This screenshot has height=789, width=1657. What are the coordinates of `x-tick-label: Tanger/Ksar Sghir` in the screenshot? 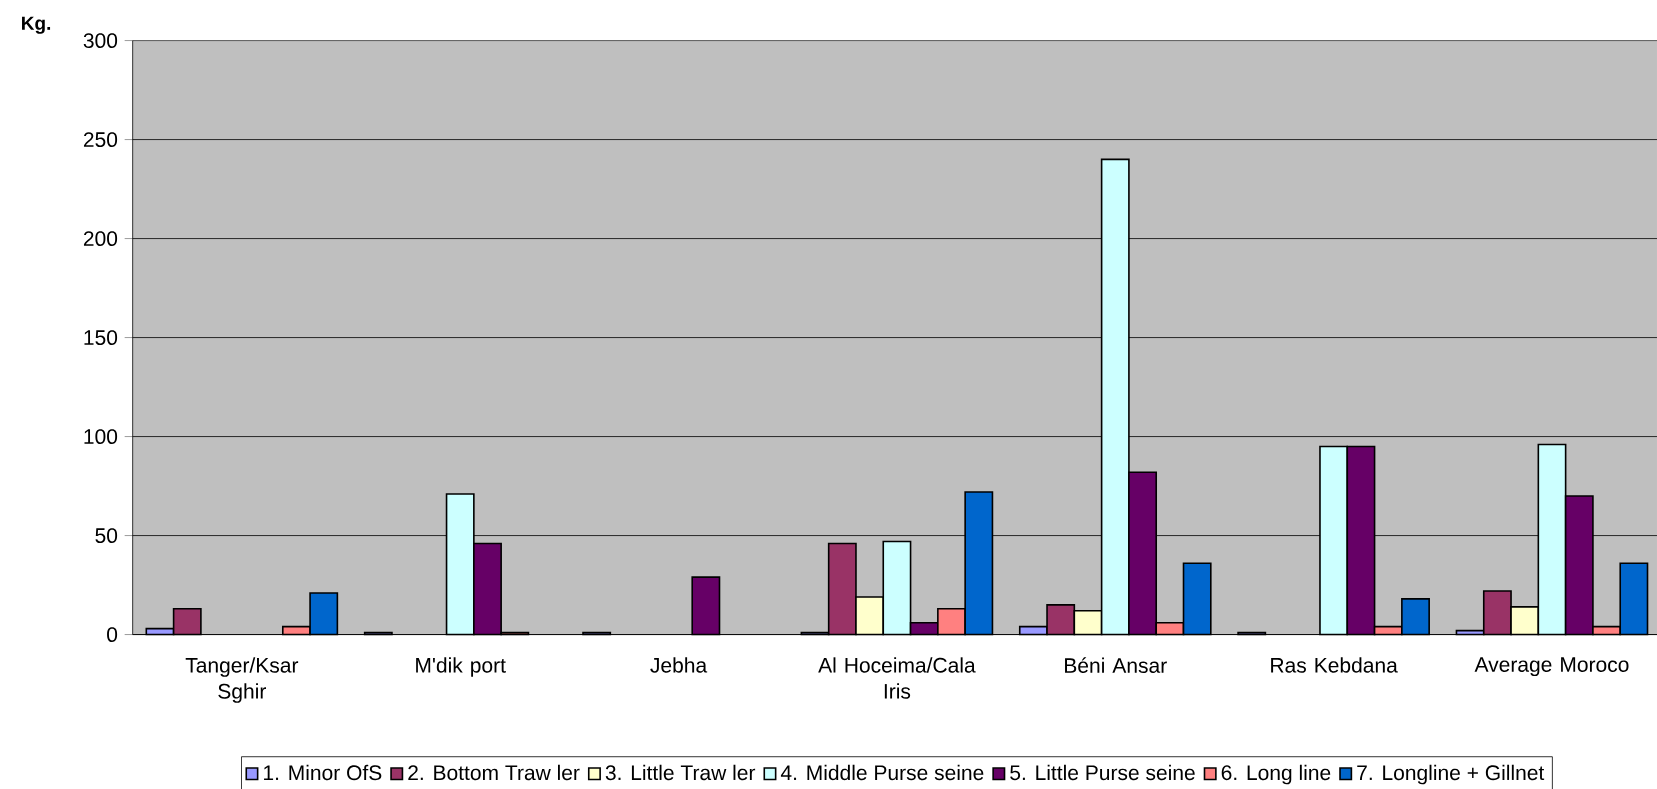 It's located at (242, 680).